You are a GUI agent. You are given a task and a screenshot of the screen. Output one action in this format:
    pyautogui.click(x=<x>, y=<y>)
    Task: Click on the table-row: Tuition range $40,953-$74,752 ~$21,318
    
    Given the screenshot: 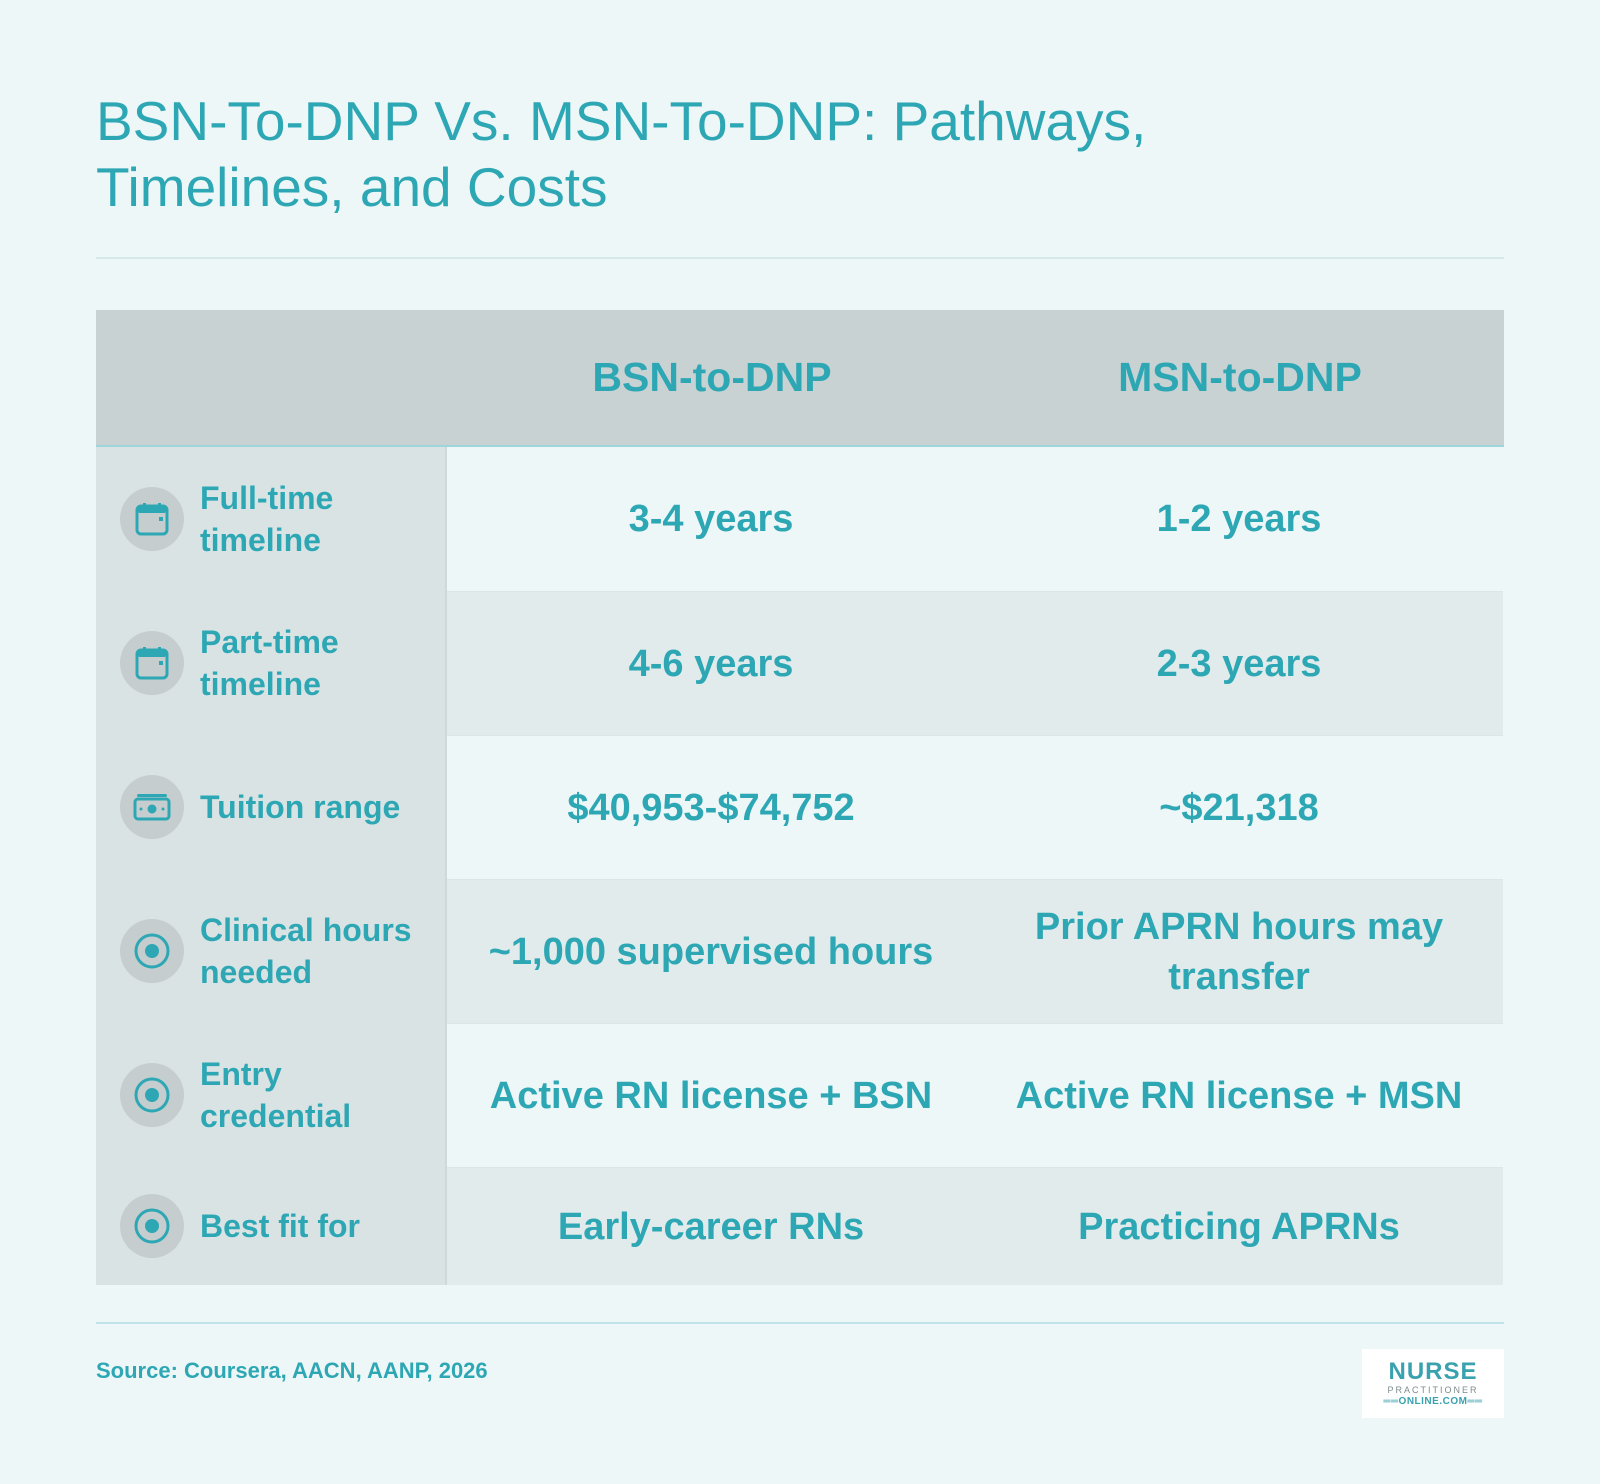 What is the action you would take?
    pyautogui.click(x=800, y=807)
    